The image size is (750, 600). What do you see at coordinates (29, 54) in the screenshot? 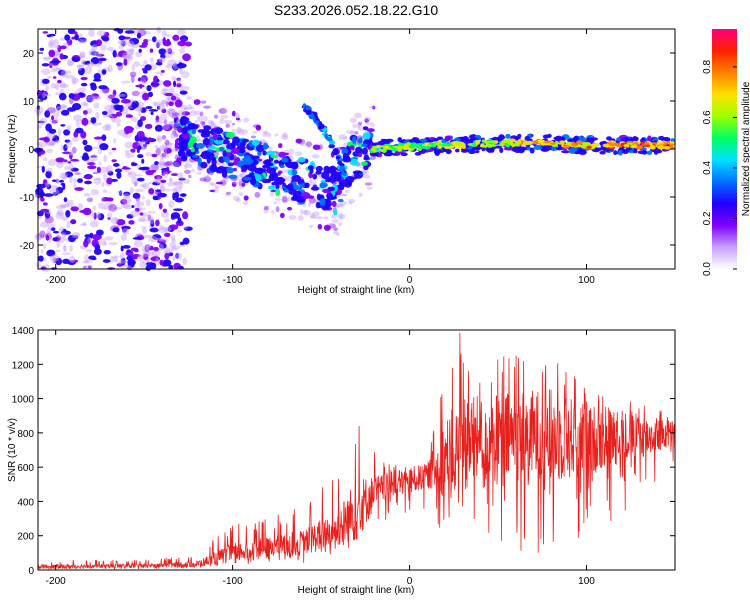
I see `y-tick-label: 20` at bounding box center [29, 54].